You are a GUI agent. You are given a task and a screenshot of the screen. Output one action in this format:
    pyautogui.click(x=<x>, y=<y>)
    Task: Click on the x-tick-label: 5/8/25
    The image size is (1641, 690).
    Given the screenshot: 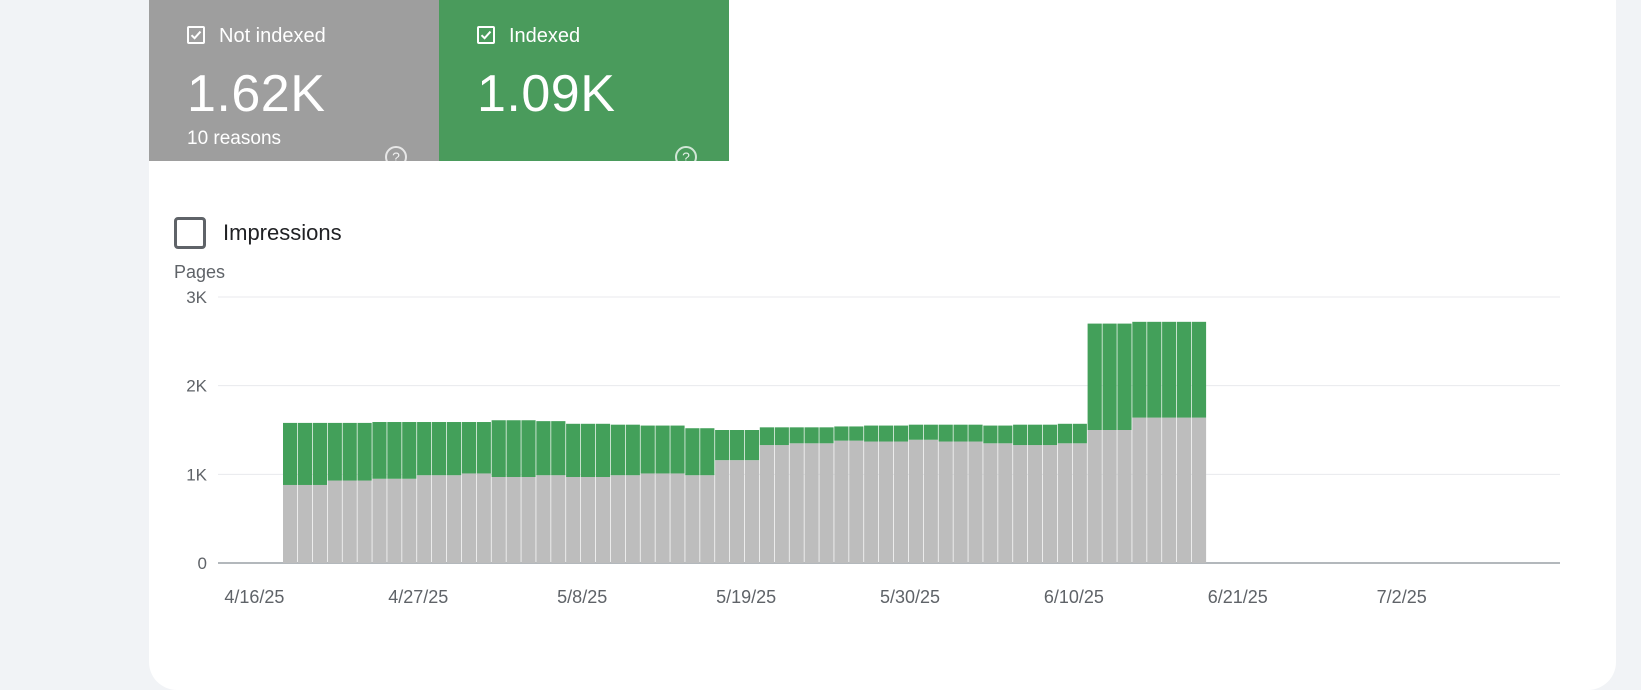 What is the action you would take?
    pyautogui.click(x=582, y=597)
    